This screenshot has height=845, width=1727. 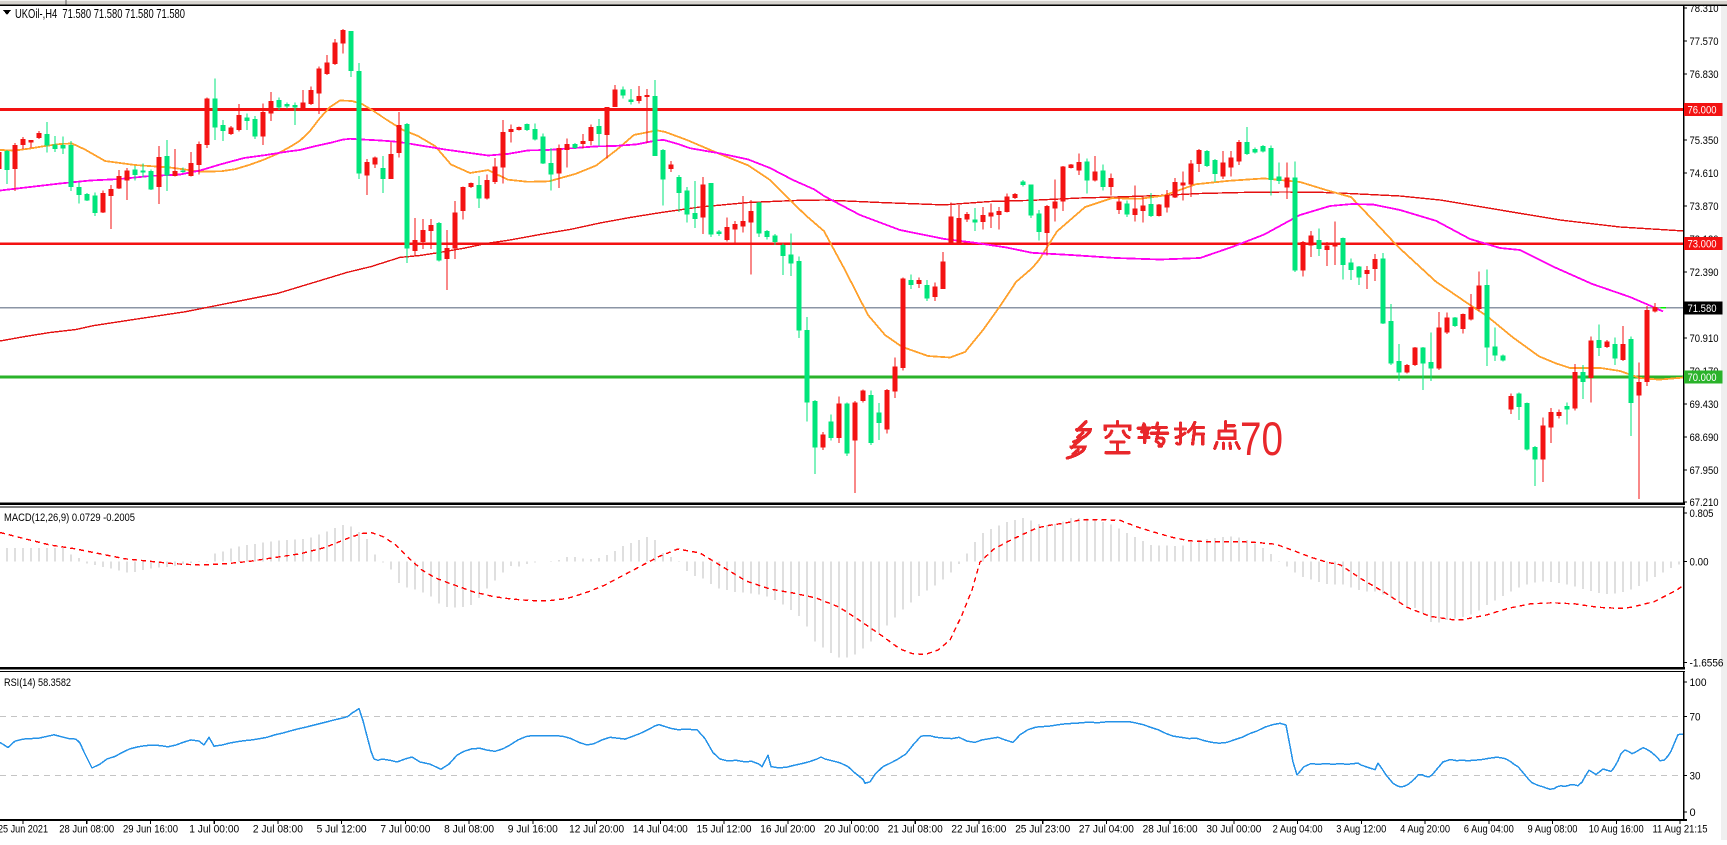 What do you see at coordinates (69, 518) in the screenshot?
I see `svg-text: MACD(12,26,9) 0.0729 -0.2005` at bounding box center [69, 518].